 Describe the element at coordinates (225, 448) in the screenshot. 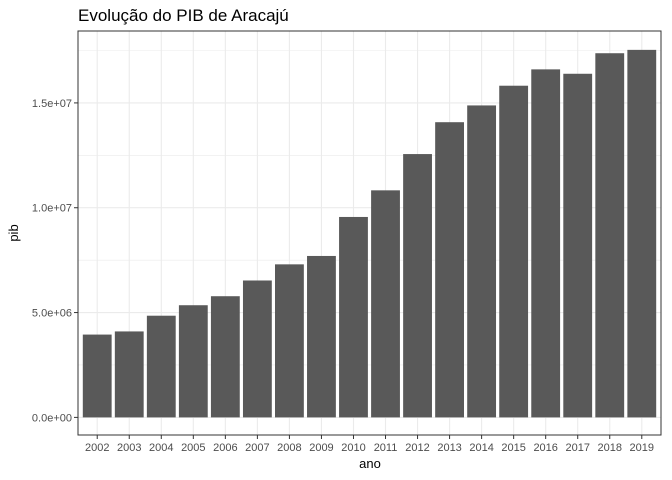

I see `x-tick-label: 2006` at that location.